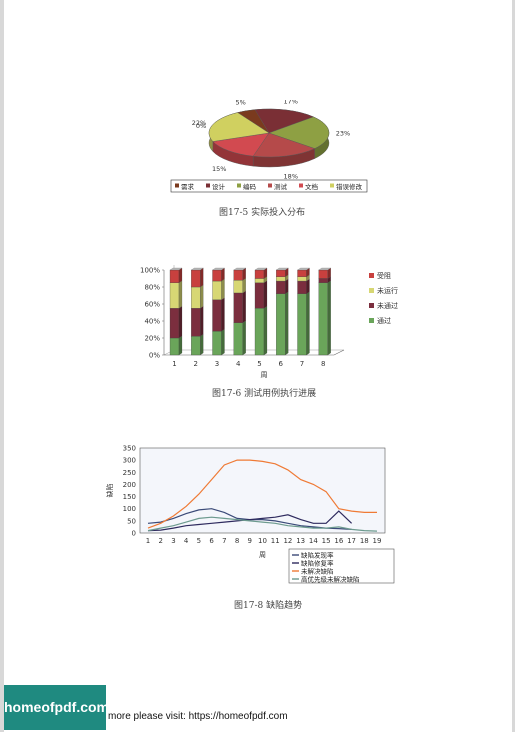 This screenshot has width=515, height=732. Describe the element at coordinates (56, 707) in the screenshot. I see `footer-badge: homeofpdf.com` at that location.